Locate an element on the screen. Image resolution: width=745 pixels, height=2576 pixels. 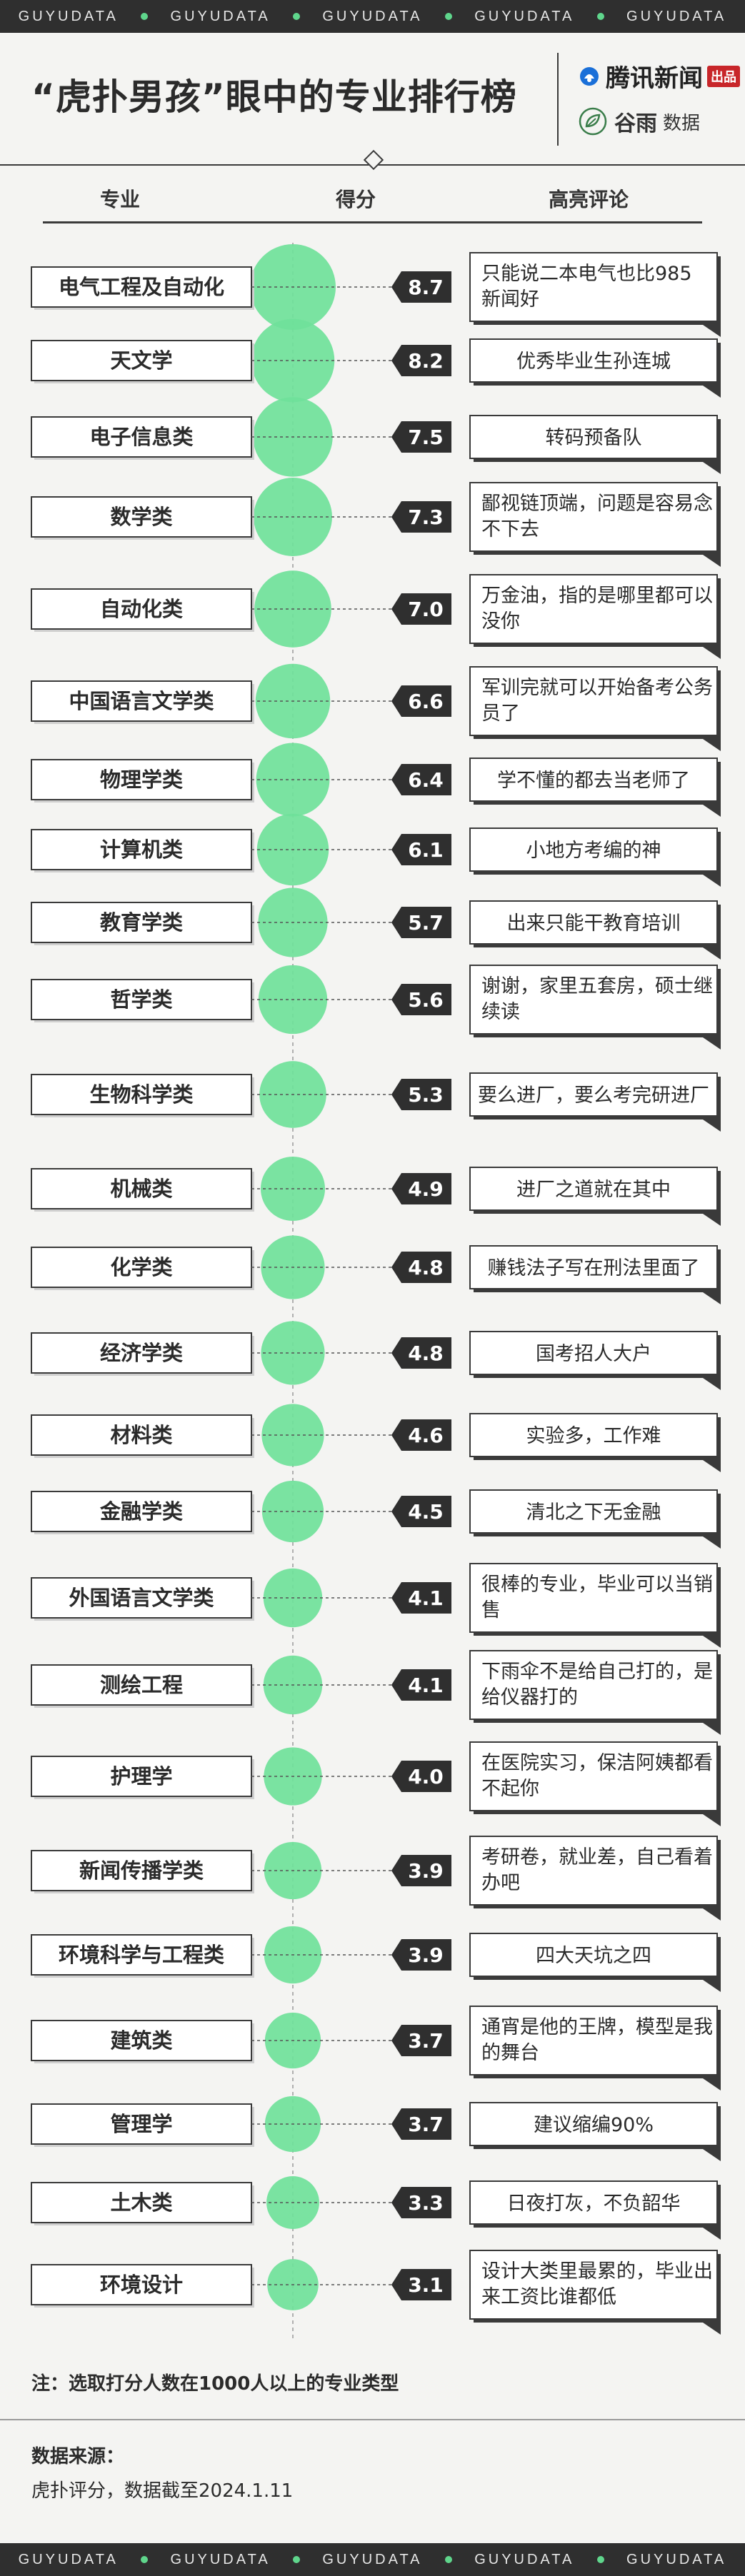
major-label: 管理学 is located at coordinates (141, 2124).